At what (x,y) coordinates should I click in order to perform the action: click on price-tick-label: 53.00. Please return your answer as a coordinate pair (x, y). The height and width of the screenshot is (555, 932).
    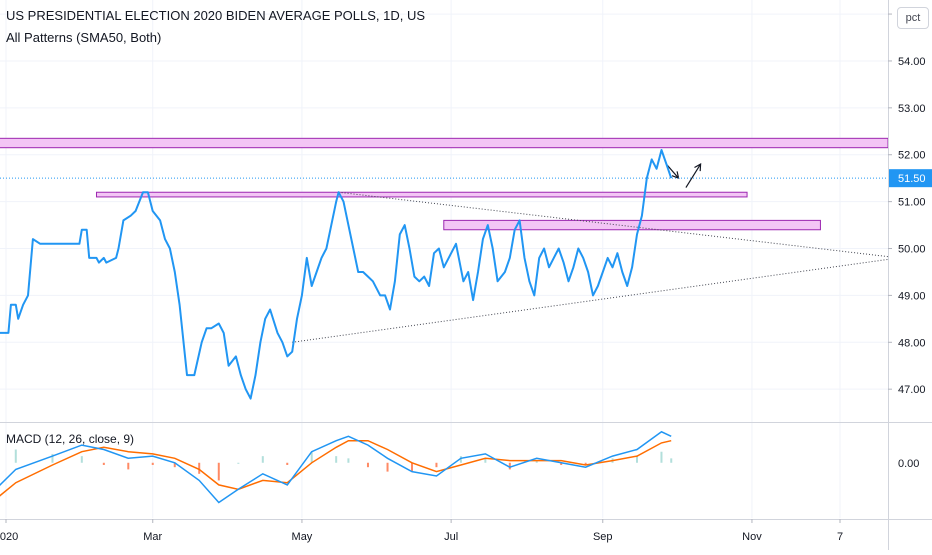
    Looking at the image, I should click on (912, 109).